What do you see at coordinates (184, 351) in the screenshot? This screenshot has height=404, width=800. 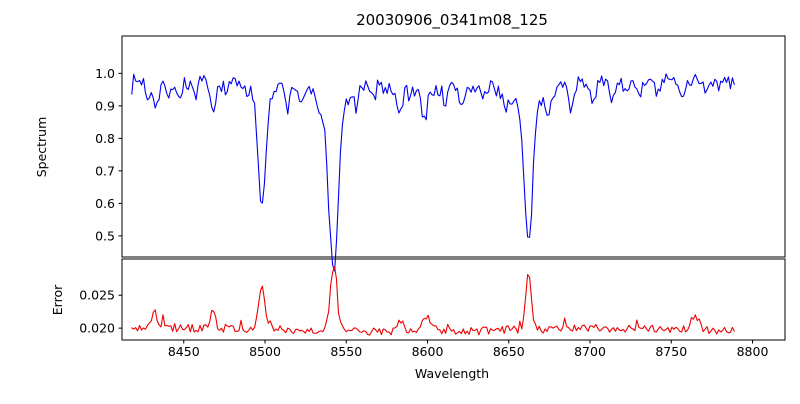 I see `x-tick-label: 8450` at bounding box center [184, 351].